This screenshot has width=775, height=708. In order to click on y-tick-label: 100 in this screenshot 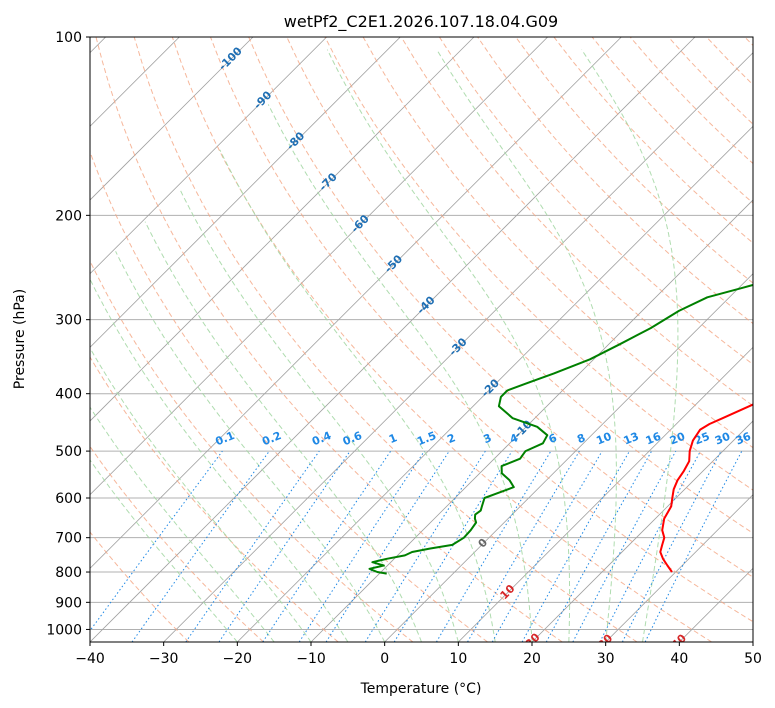, I will do `click(68, 38)`.